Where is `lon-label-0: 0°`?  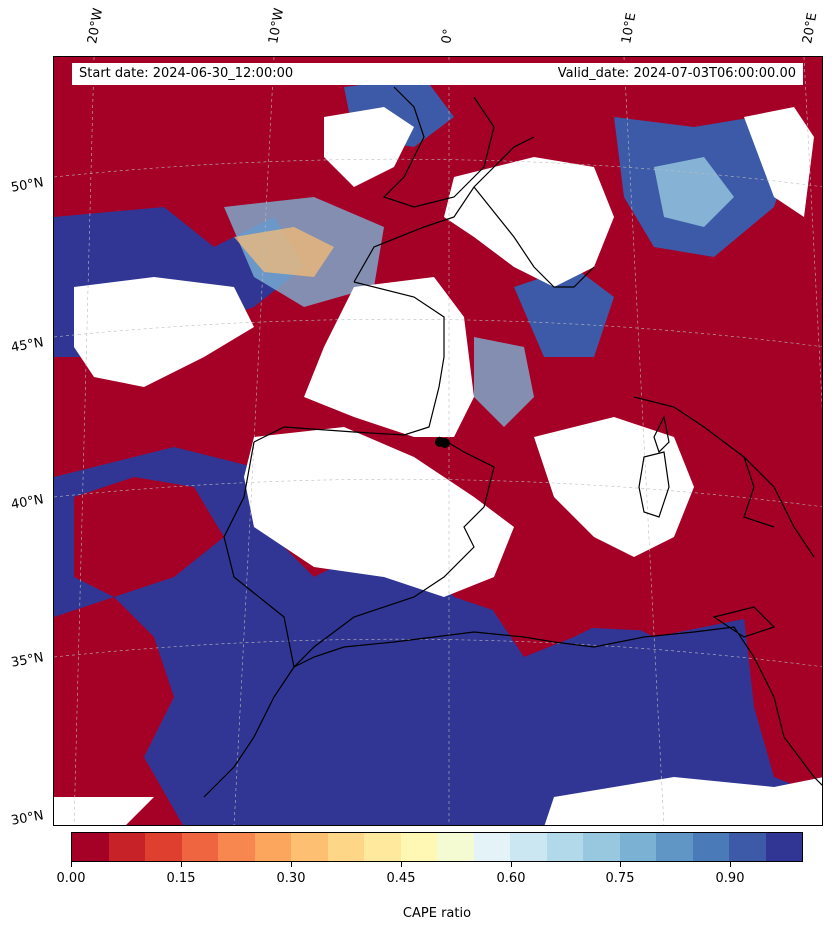
lon-label-0: 0° is located at coordinates (448, 36).